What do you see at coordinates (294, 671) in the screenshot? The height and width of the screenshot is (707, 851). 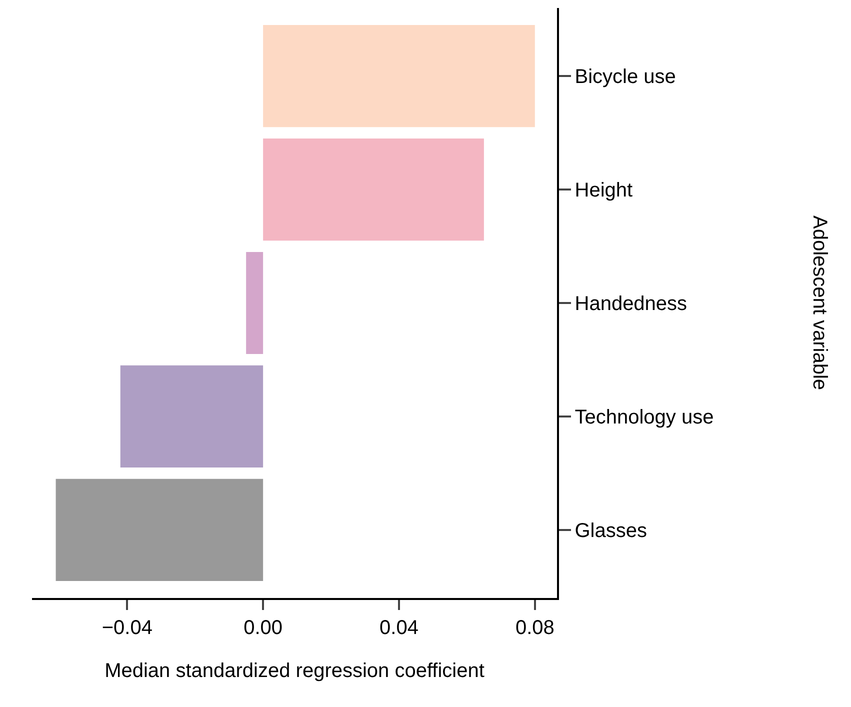 I see `x-axis-title: Median standardized regression coefficient` at bounding box center [294, 671].